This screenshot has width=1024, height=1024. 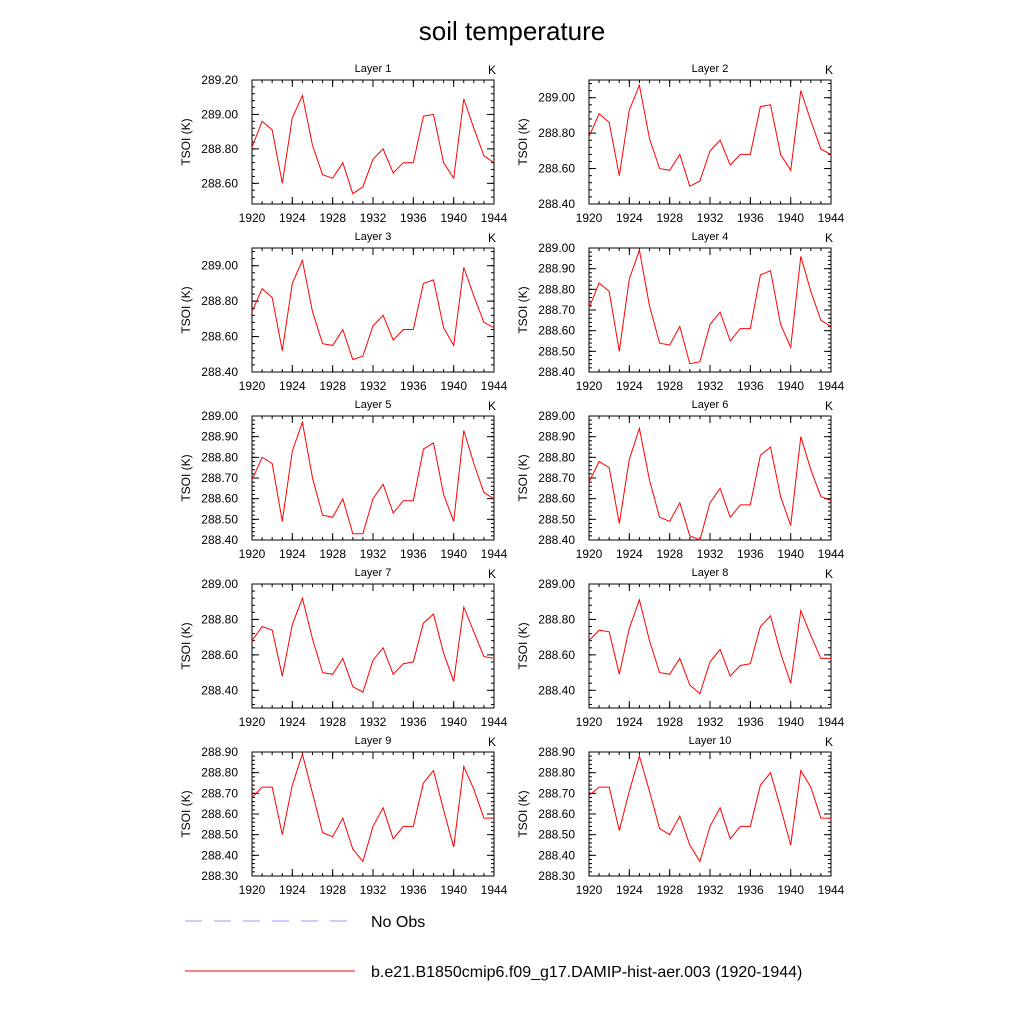 I want to click on plot-frame, so click(x=710, y=478).